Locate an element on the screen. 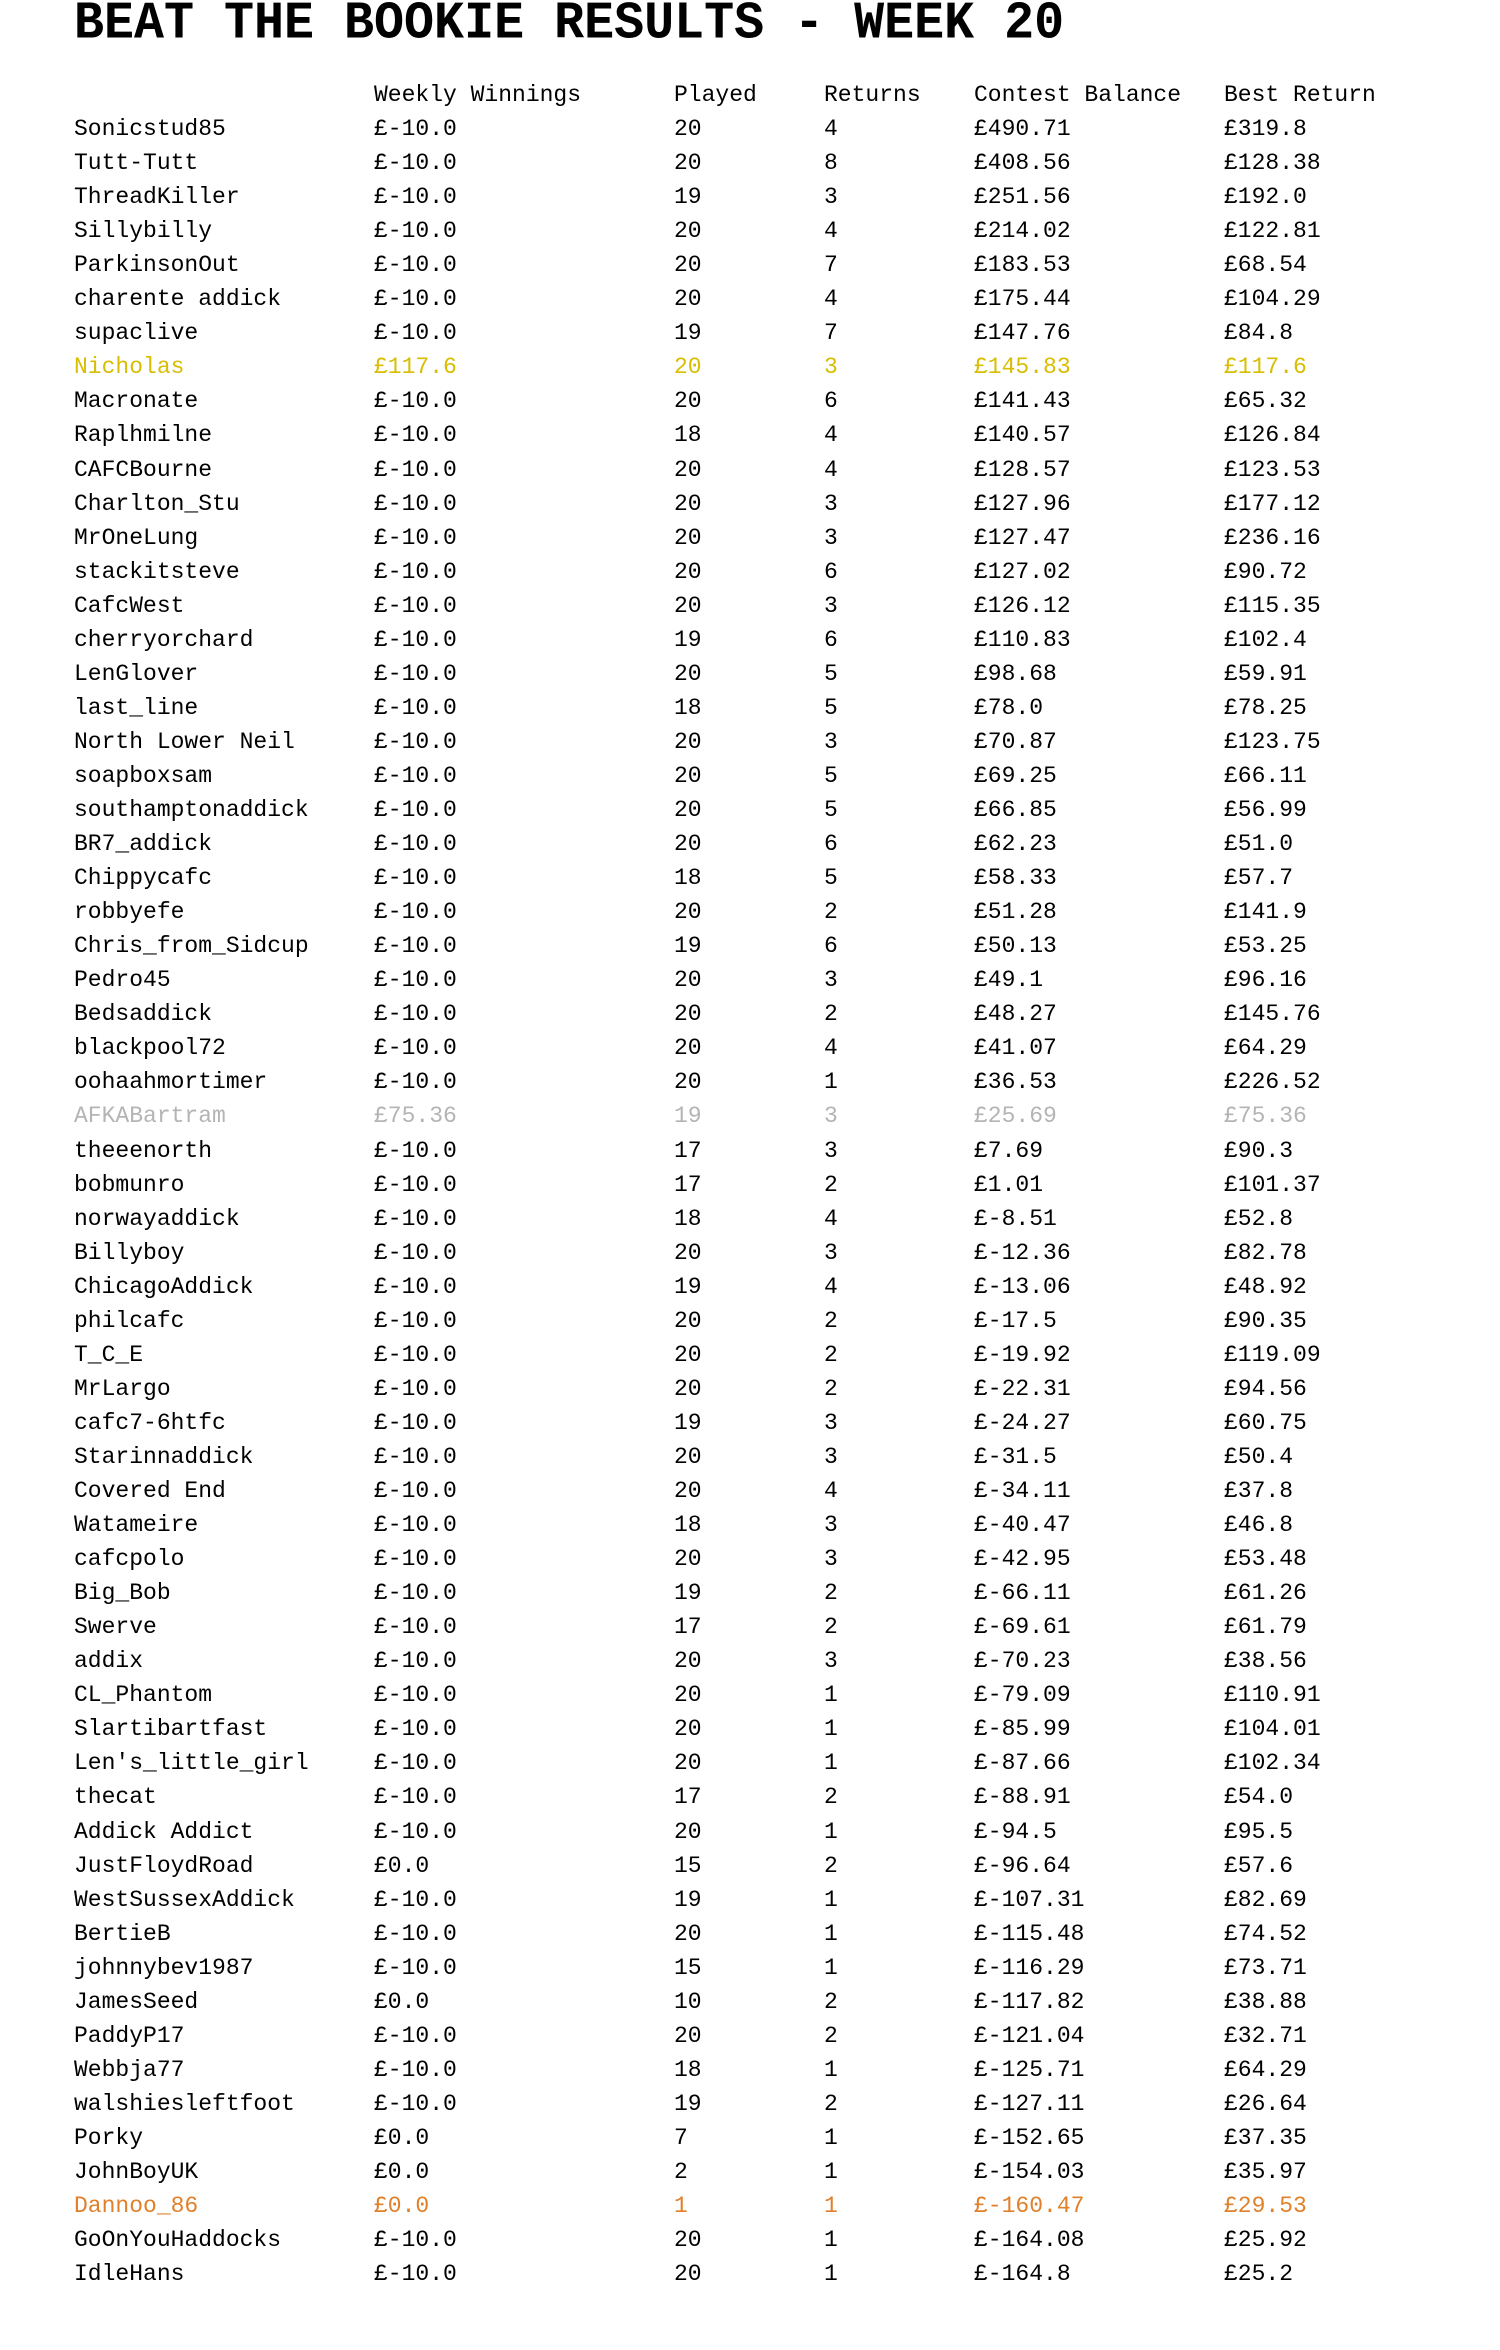 The image size is (1500, 2350). returns: 6 is located at coordinates (831, 639).